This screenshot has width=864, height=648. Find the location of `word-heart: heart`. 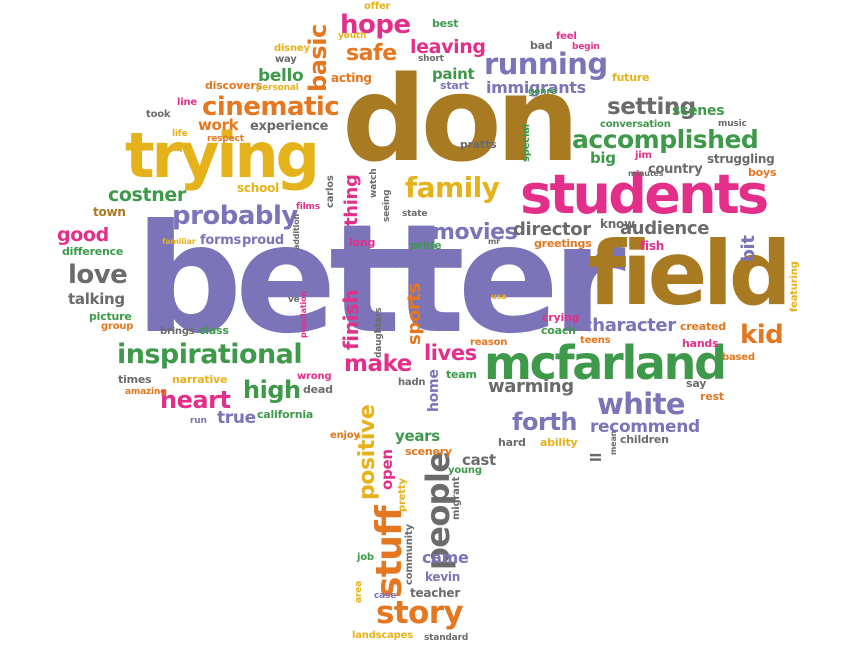

word-heart: heart is located at coordinates (195, 400).